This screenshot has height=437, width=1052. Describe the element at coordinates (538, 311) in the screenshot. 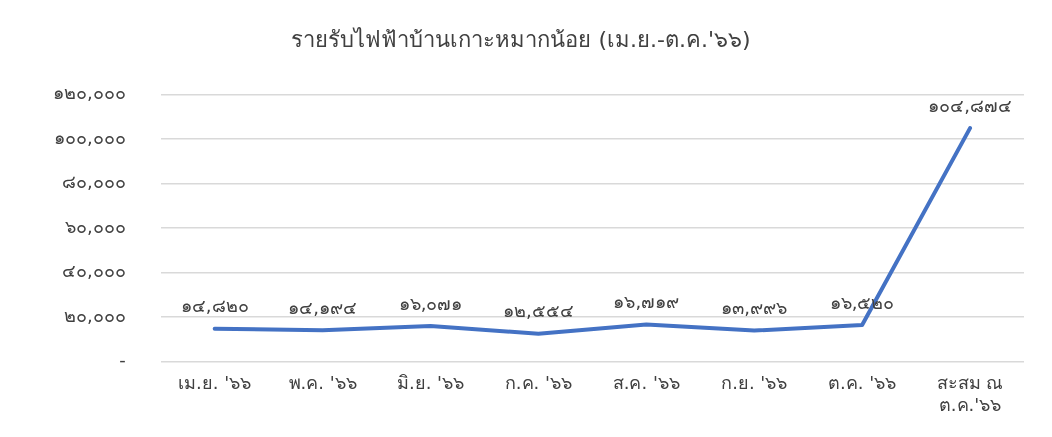

I see `data-label: ๑๒,๕๕๔` at that location.